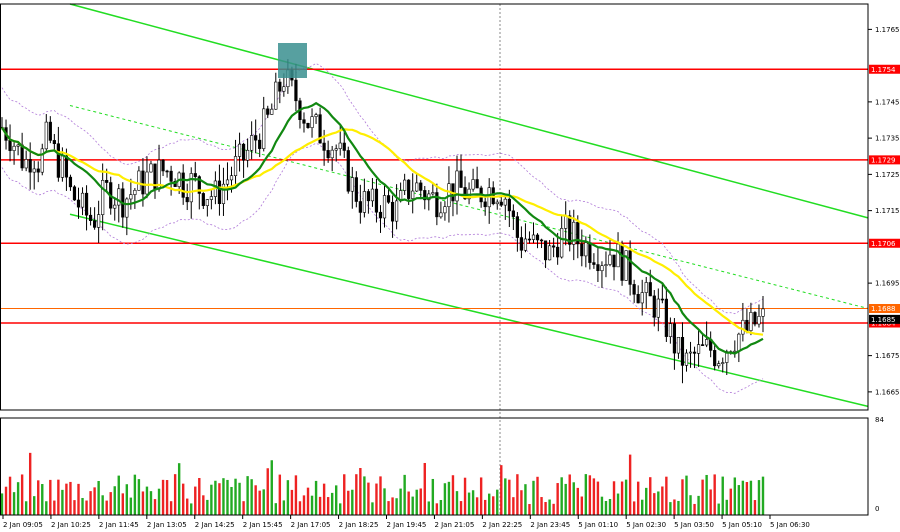  Describe the element at coordinates (215, 525) in the screenshot. I see `time-tick-label: 2 Jan 14:25` at that location.